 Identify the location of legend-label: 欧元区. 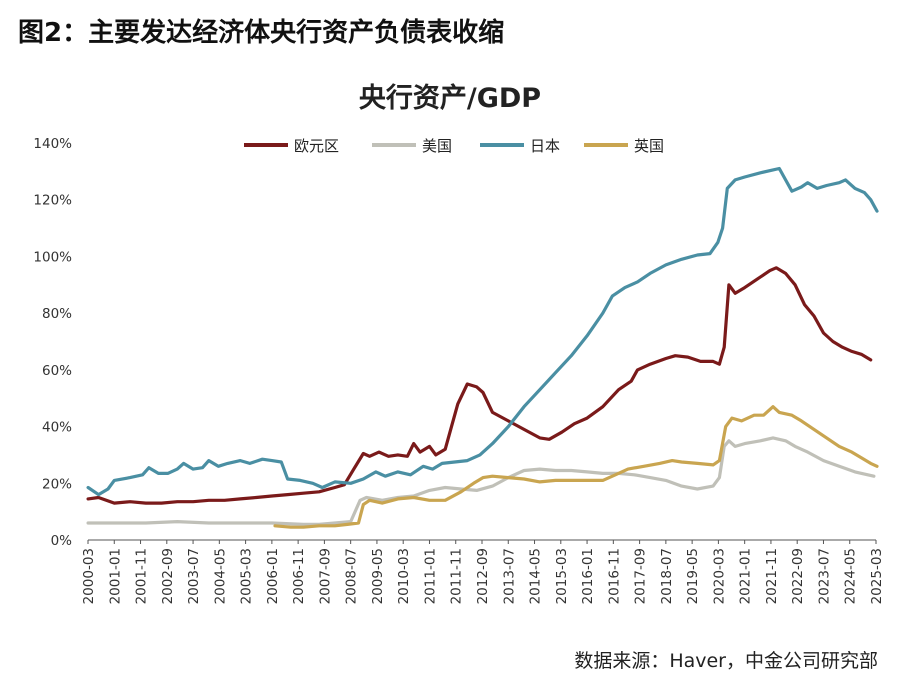
(316, 146).